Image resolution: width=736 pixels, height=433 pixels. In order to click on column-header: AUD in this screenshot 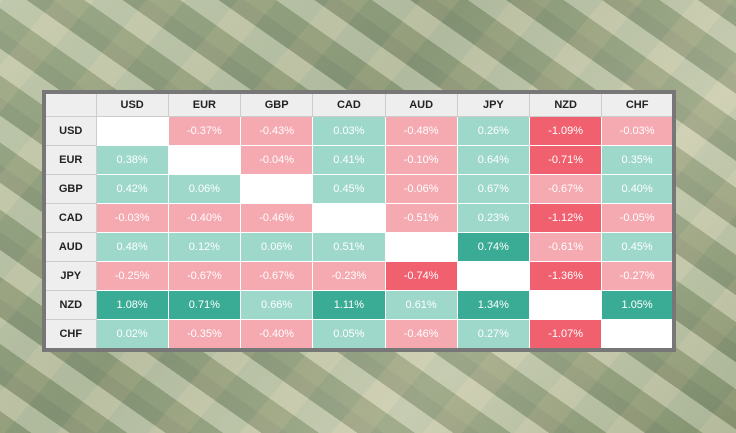, I will do `click(421, 104)`.